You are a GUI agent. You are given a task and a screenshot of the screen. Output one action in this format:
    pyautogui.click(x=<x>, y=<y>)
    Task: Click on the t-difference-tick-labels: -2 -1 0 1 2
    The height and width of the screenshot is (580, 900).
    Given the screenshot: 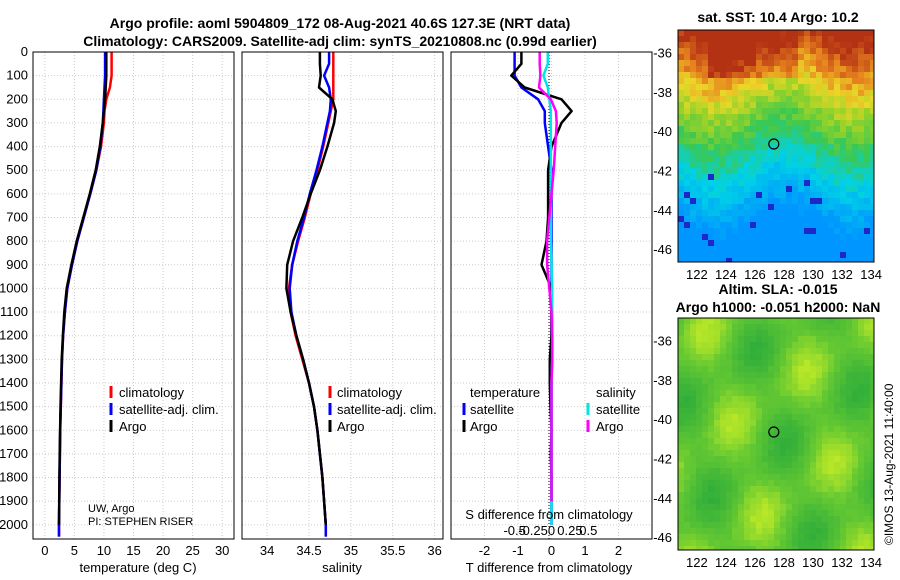 What is the action you would take?
    pyautogui.click(x=550, y=550)
    